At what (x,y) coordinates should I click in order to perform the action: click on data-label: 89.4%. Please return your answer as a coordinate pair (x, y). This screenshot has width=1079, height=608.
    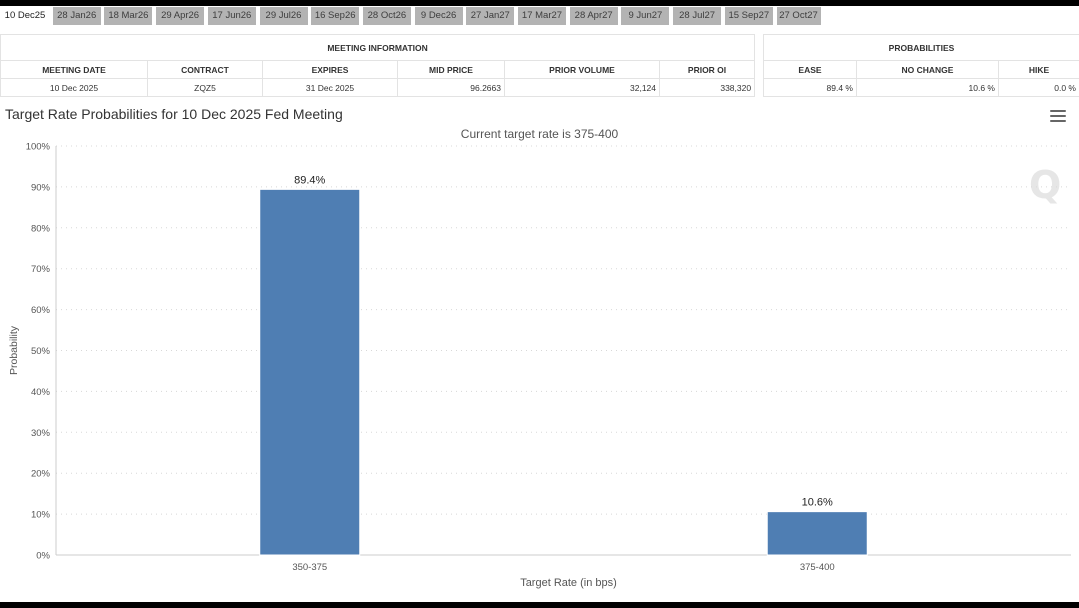
    Looking at the image, I should click on (309, 180).